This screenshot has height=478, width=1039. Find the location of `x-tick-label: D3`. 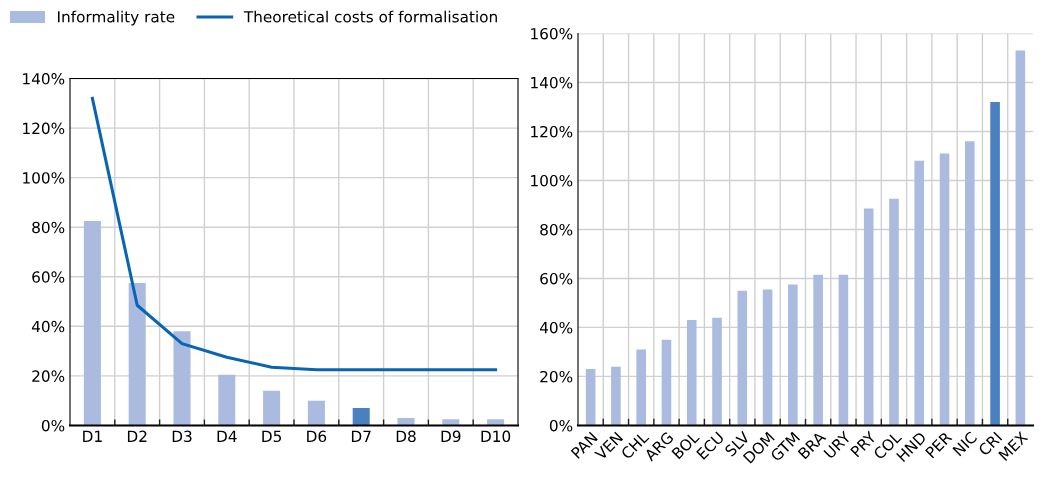

x-tick-label: D3 is located at coordinates (182, 436).